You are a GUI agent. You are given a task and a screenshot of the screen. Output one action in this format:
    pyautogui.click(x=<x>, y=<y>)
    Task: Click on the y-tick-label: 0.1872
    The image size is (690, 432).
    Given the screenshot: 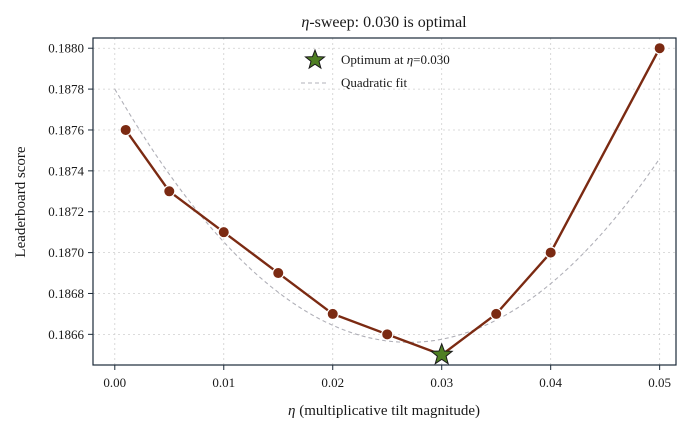 What is the action you would take?
    pyautogui.click(x=66, y=211)
    